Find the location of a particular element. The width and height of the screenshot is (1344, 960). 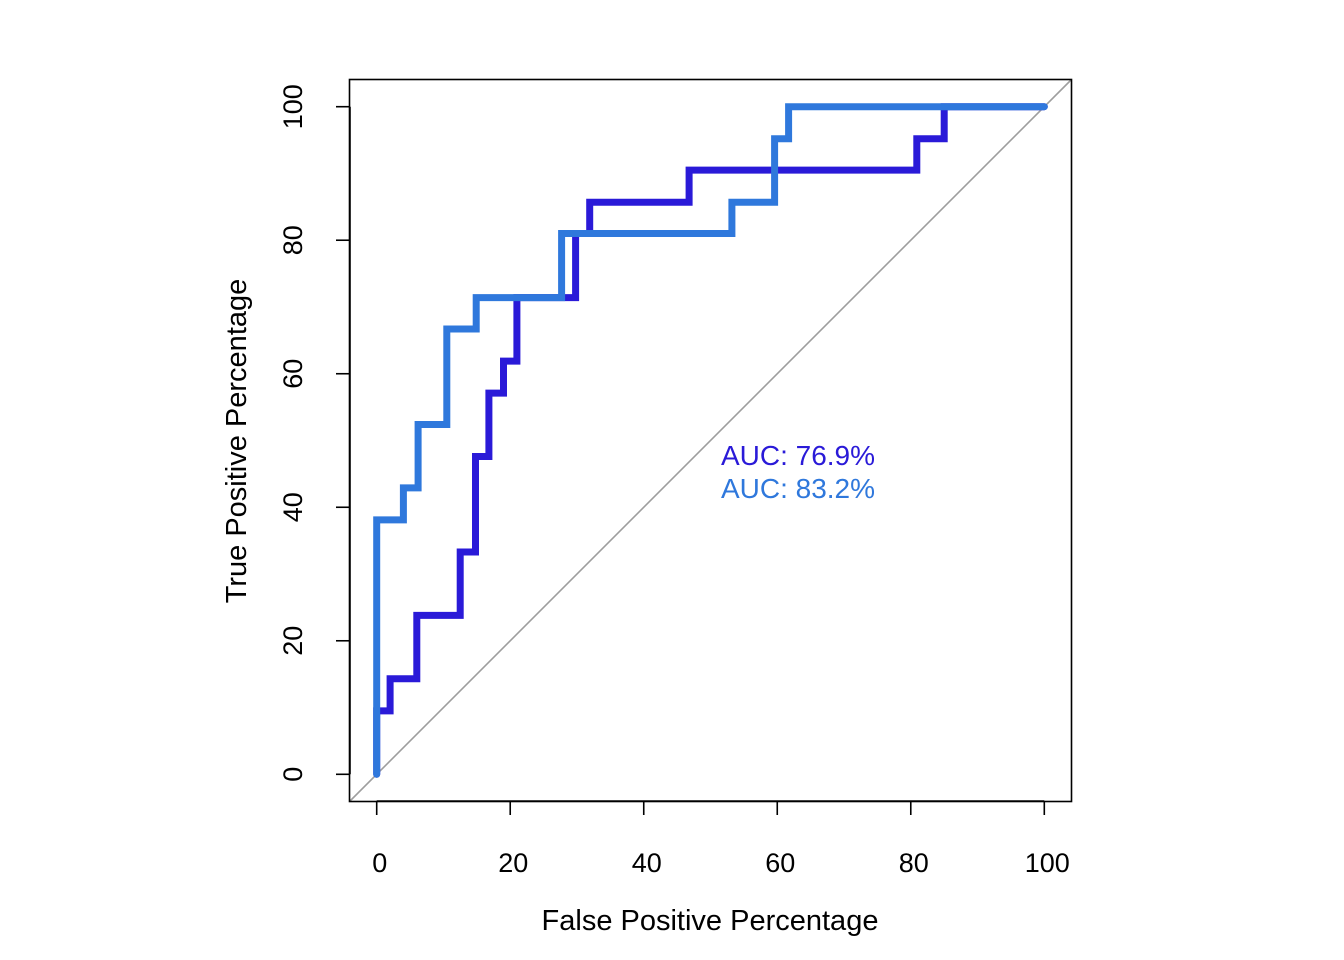

x-tick-label: 60 is located at coordinates (780, 863).